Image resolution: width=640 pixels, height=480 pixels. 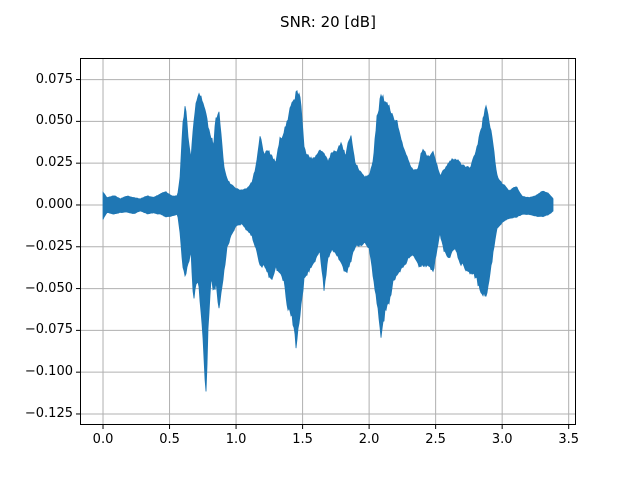 What do you see at coordinates (54, 79) in the screenshot?
I see `y-tick-label: 0.075` at bounding box center [54, 79].